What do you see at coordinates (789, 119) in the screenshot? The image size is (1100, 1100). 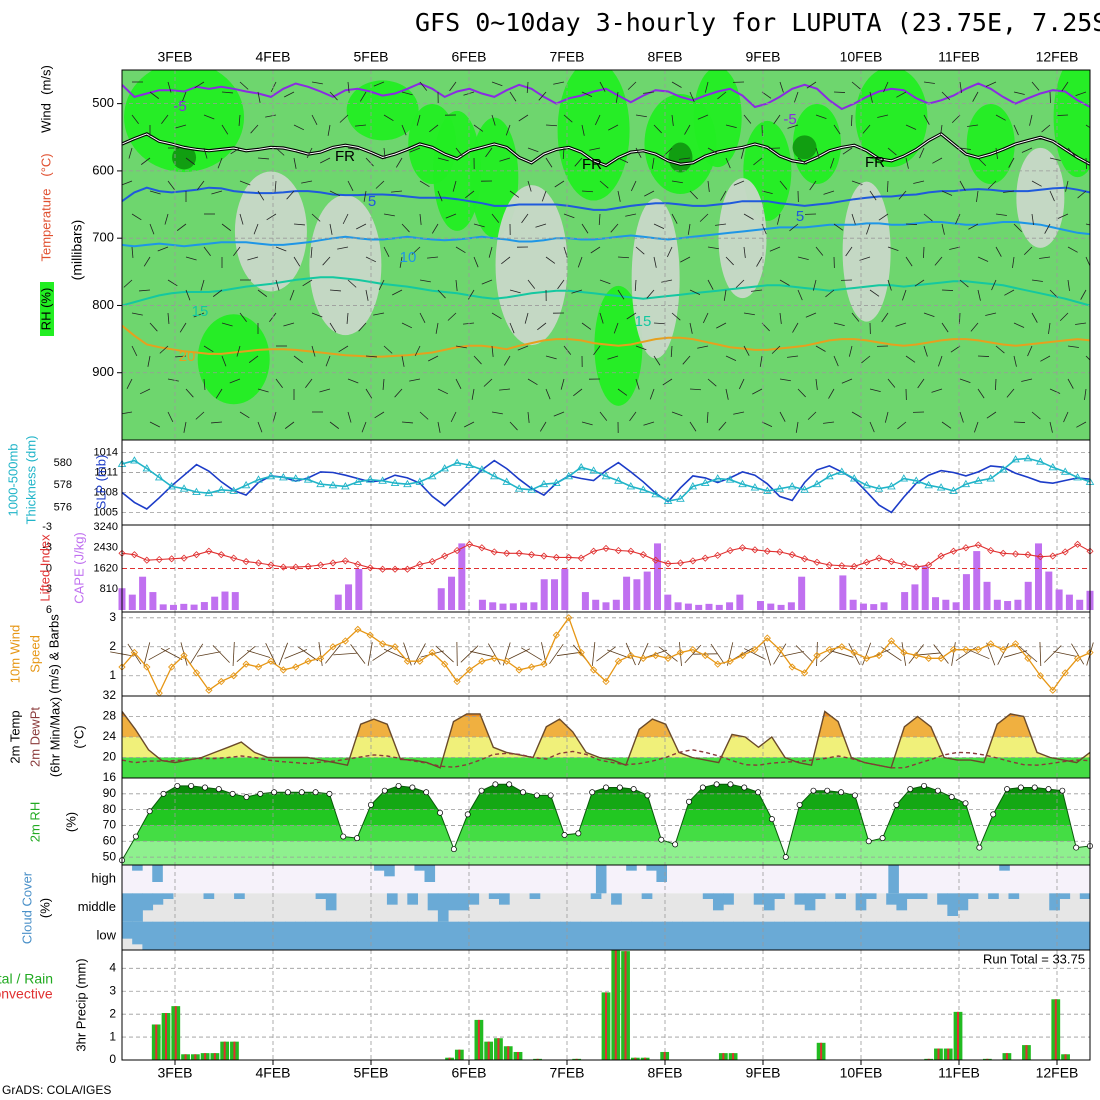 I see `contour-label: -5` at bounding box center [789, 119].